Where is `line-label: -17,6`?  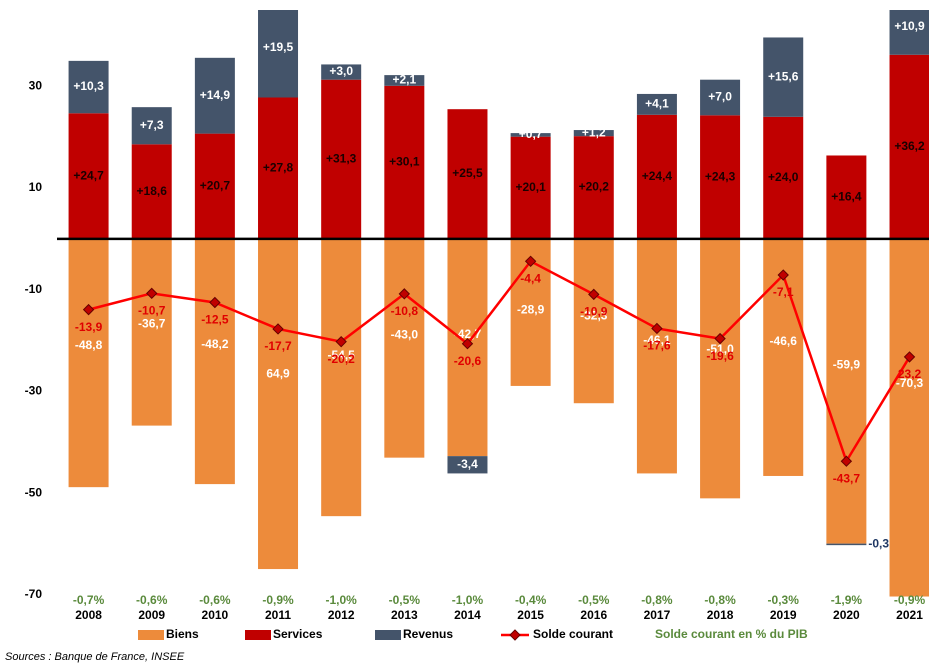
line-label: -17,6 is located at coordinates (657, 346).